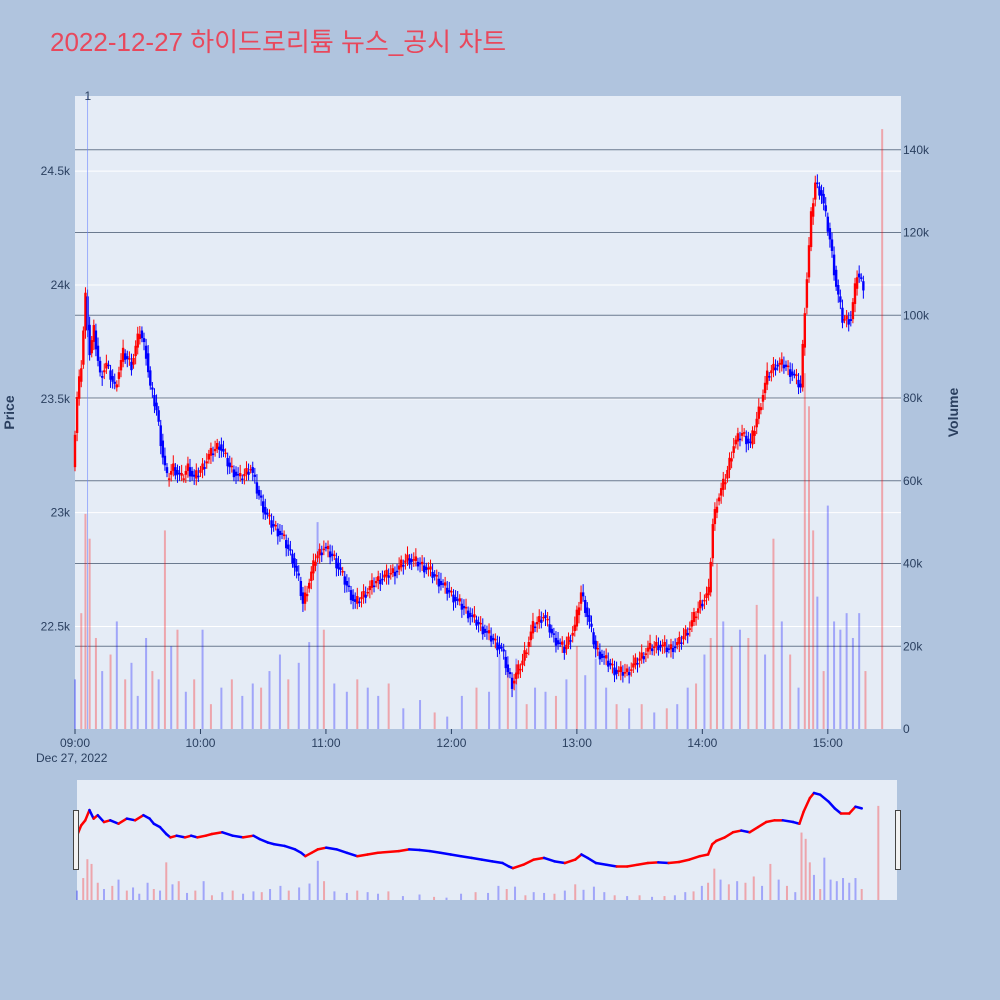 This screenshot has width=1000, height=1000. I want to click on range-slider-right-handle, so click(898, 840).